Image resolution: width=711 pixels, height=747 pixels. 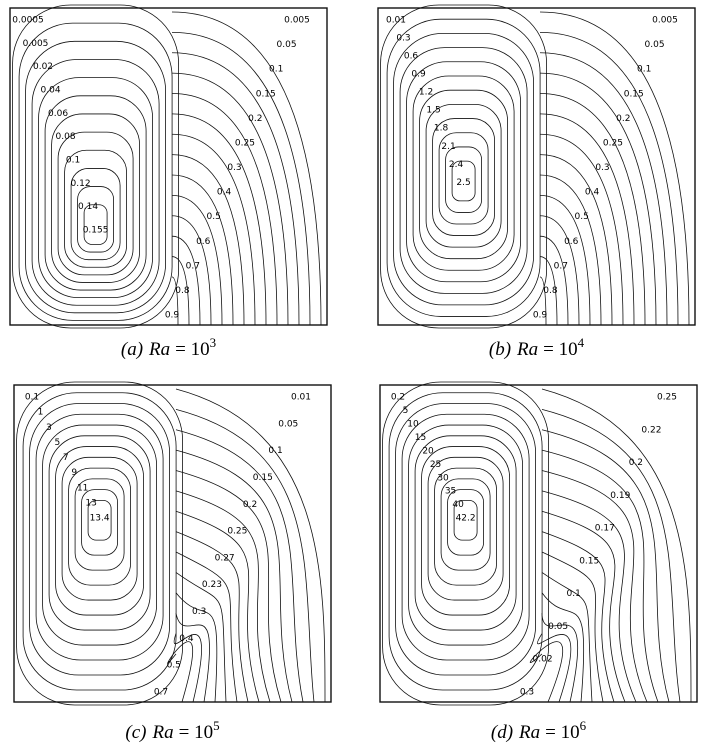 I want to click on streamline-label: 0.0005, so click(x=28, y=21).